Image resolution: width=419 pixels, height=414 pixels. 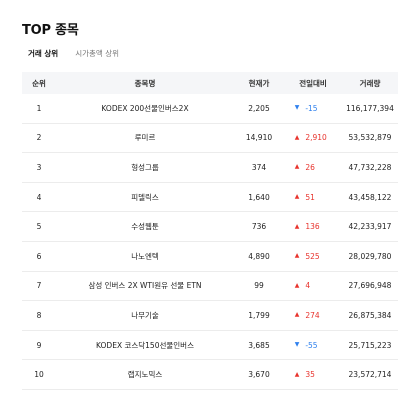 I want to click on change-cell: ▼ -15, so click(x=313, y=108).